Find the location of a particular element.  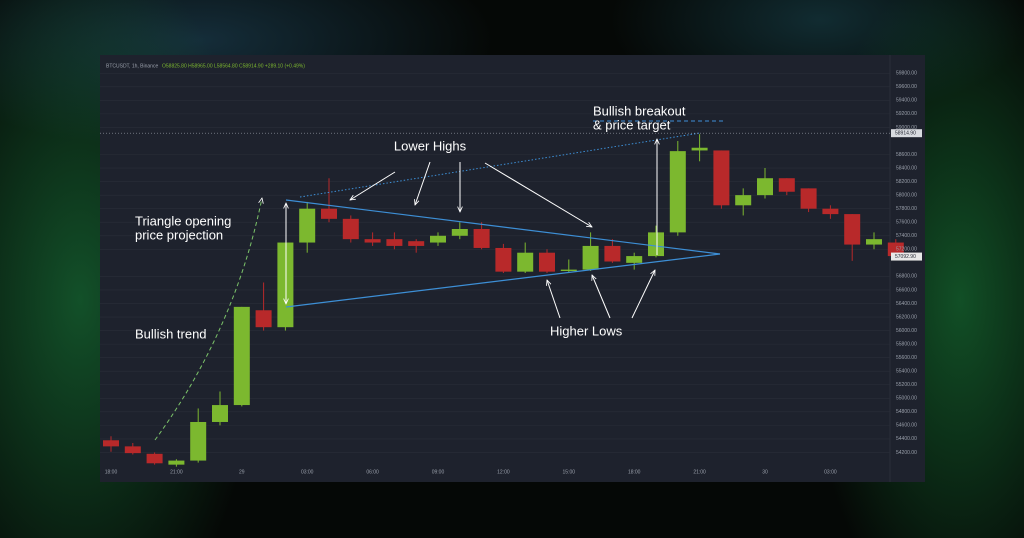

y-tick-label: 57400.00 is located at coordinates (906, 236).